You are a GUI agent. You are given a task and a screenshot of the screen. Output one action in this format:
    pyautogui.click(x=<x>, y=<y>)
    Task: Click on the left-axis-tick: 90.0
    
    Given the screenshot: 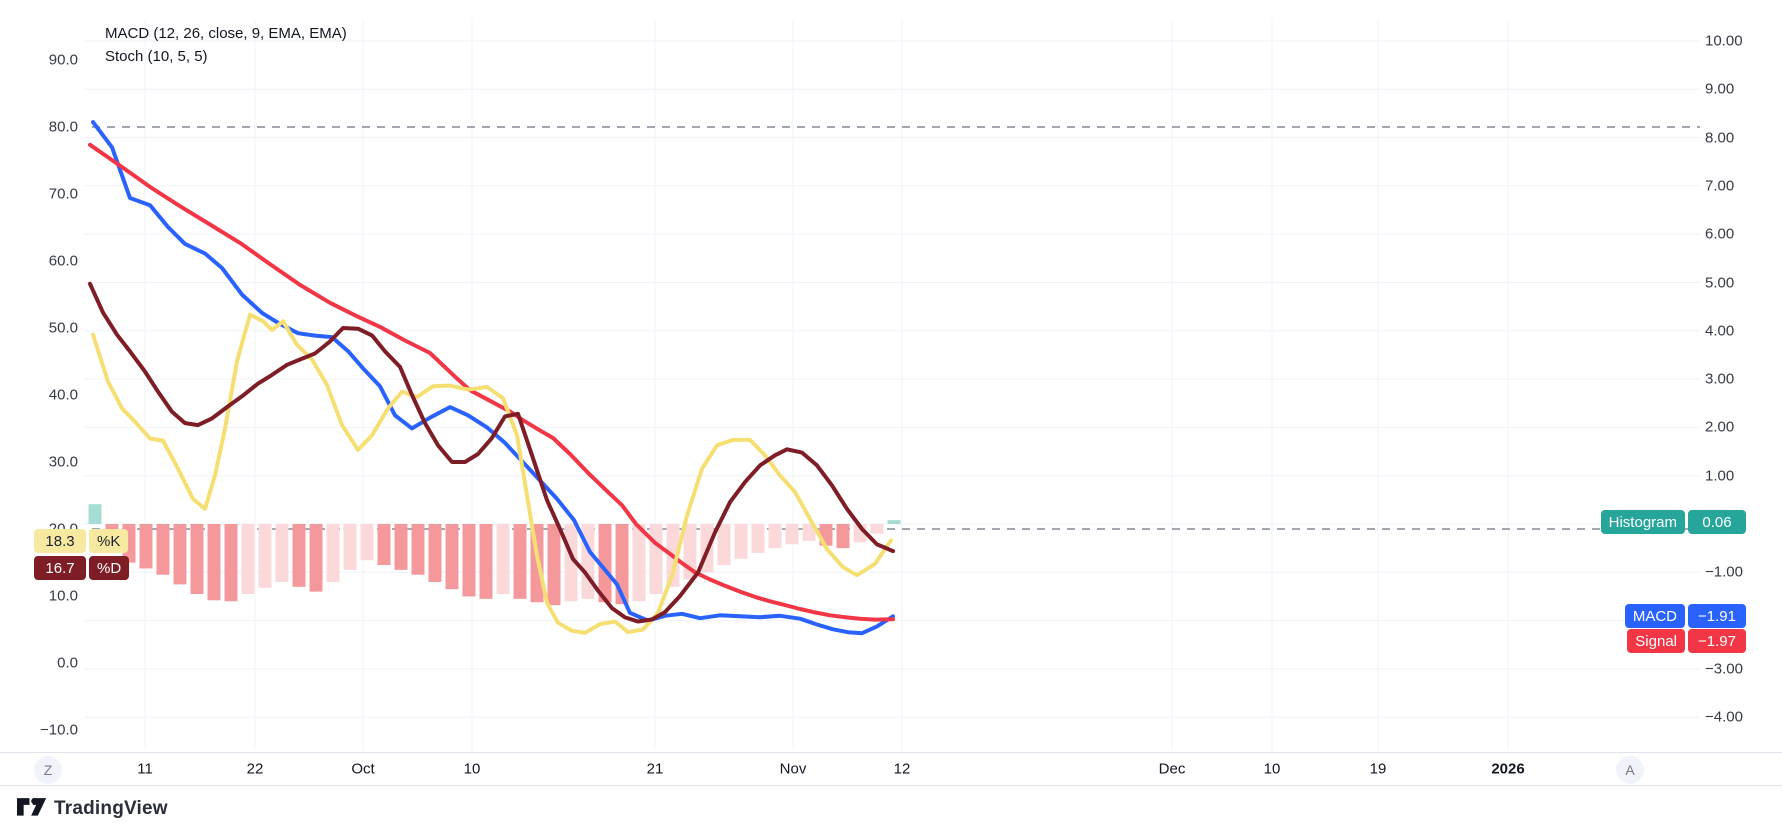 What is the action you would take?
    pyautogui.click(x=63, y=60)
    